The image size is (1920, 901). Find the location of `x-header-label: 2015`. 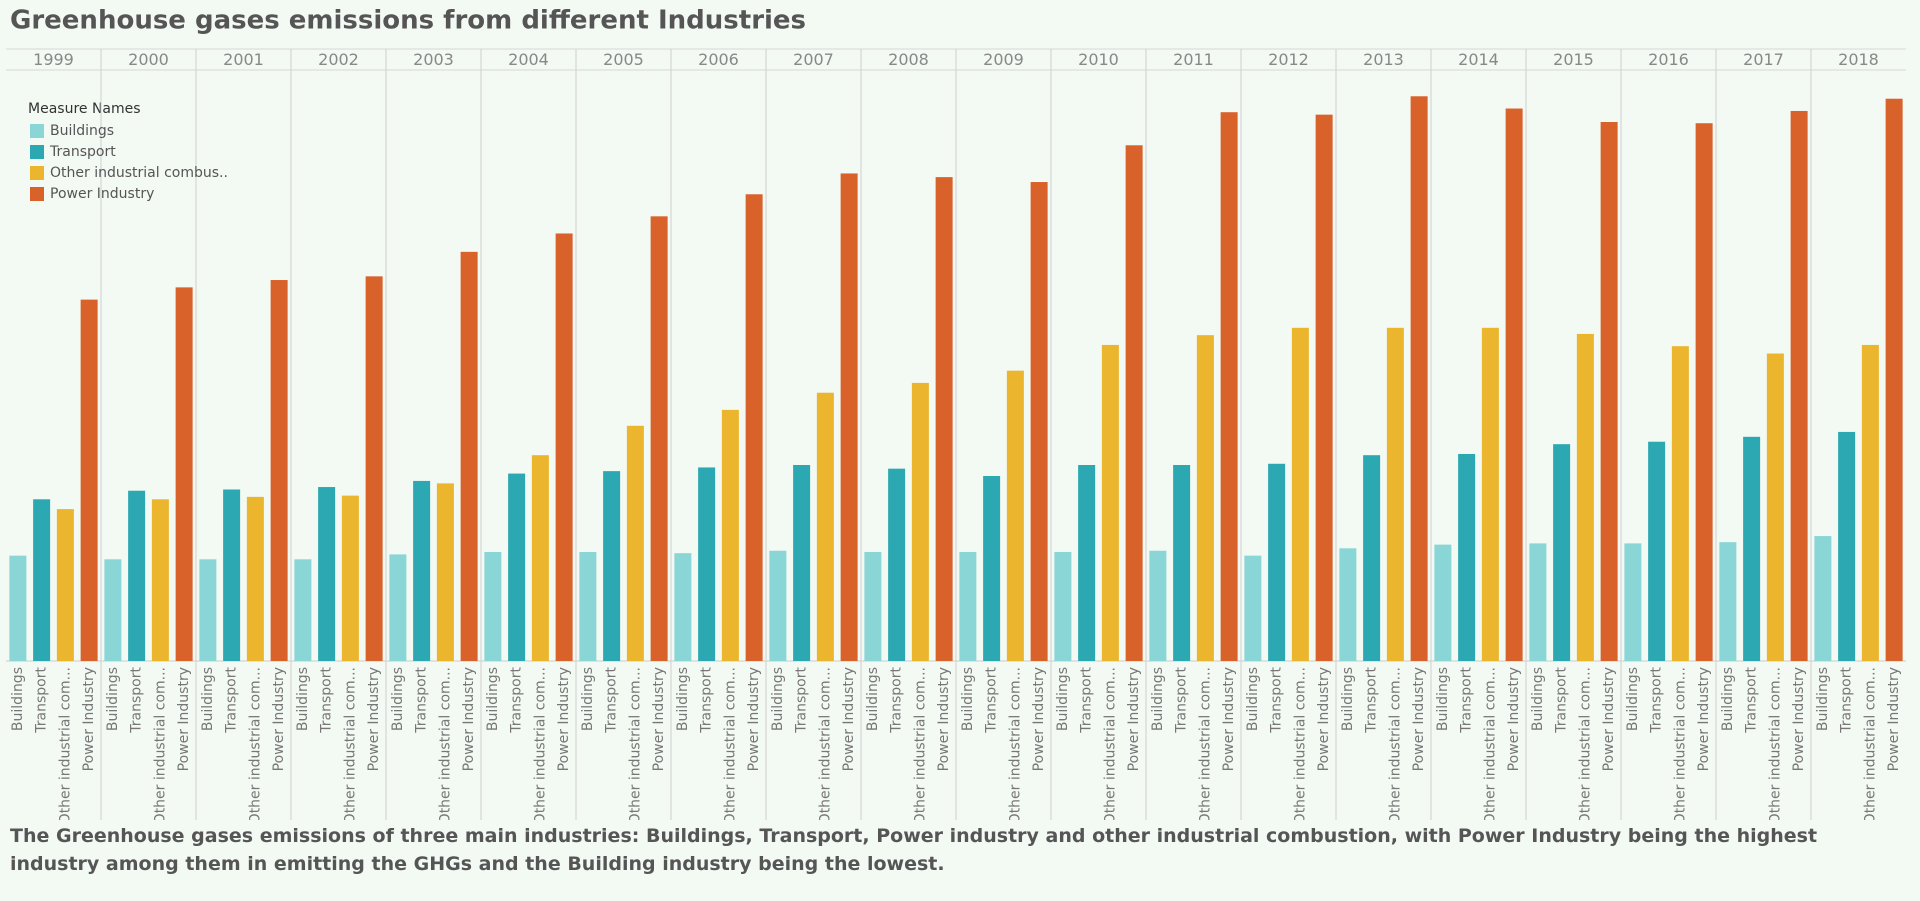

x-header-label: 2015 is located at coordinates (1573, 59).